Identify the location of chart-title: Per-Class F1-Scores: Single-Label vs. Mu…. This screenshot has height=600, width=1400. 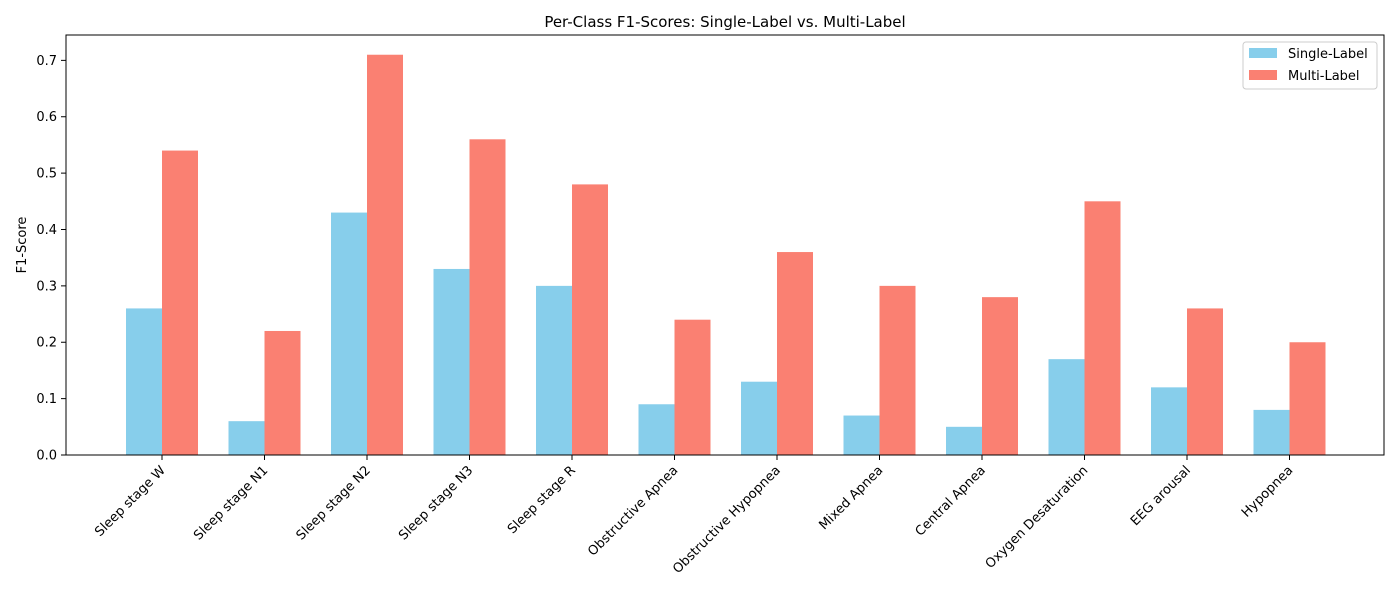
(724, 22).